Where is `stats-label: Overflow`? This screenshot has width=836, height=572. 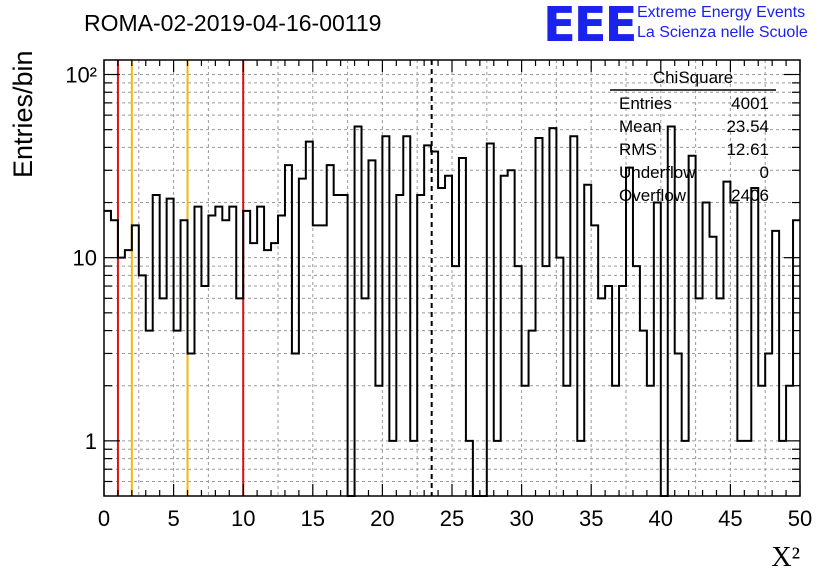
stats-label: Overflow is located at coordinates (653, 195).